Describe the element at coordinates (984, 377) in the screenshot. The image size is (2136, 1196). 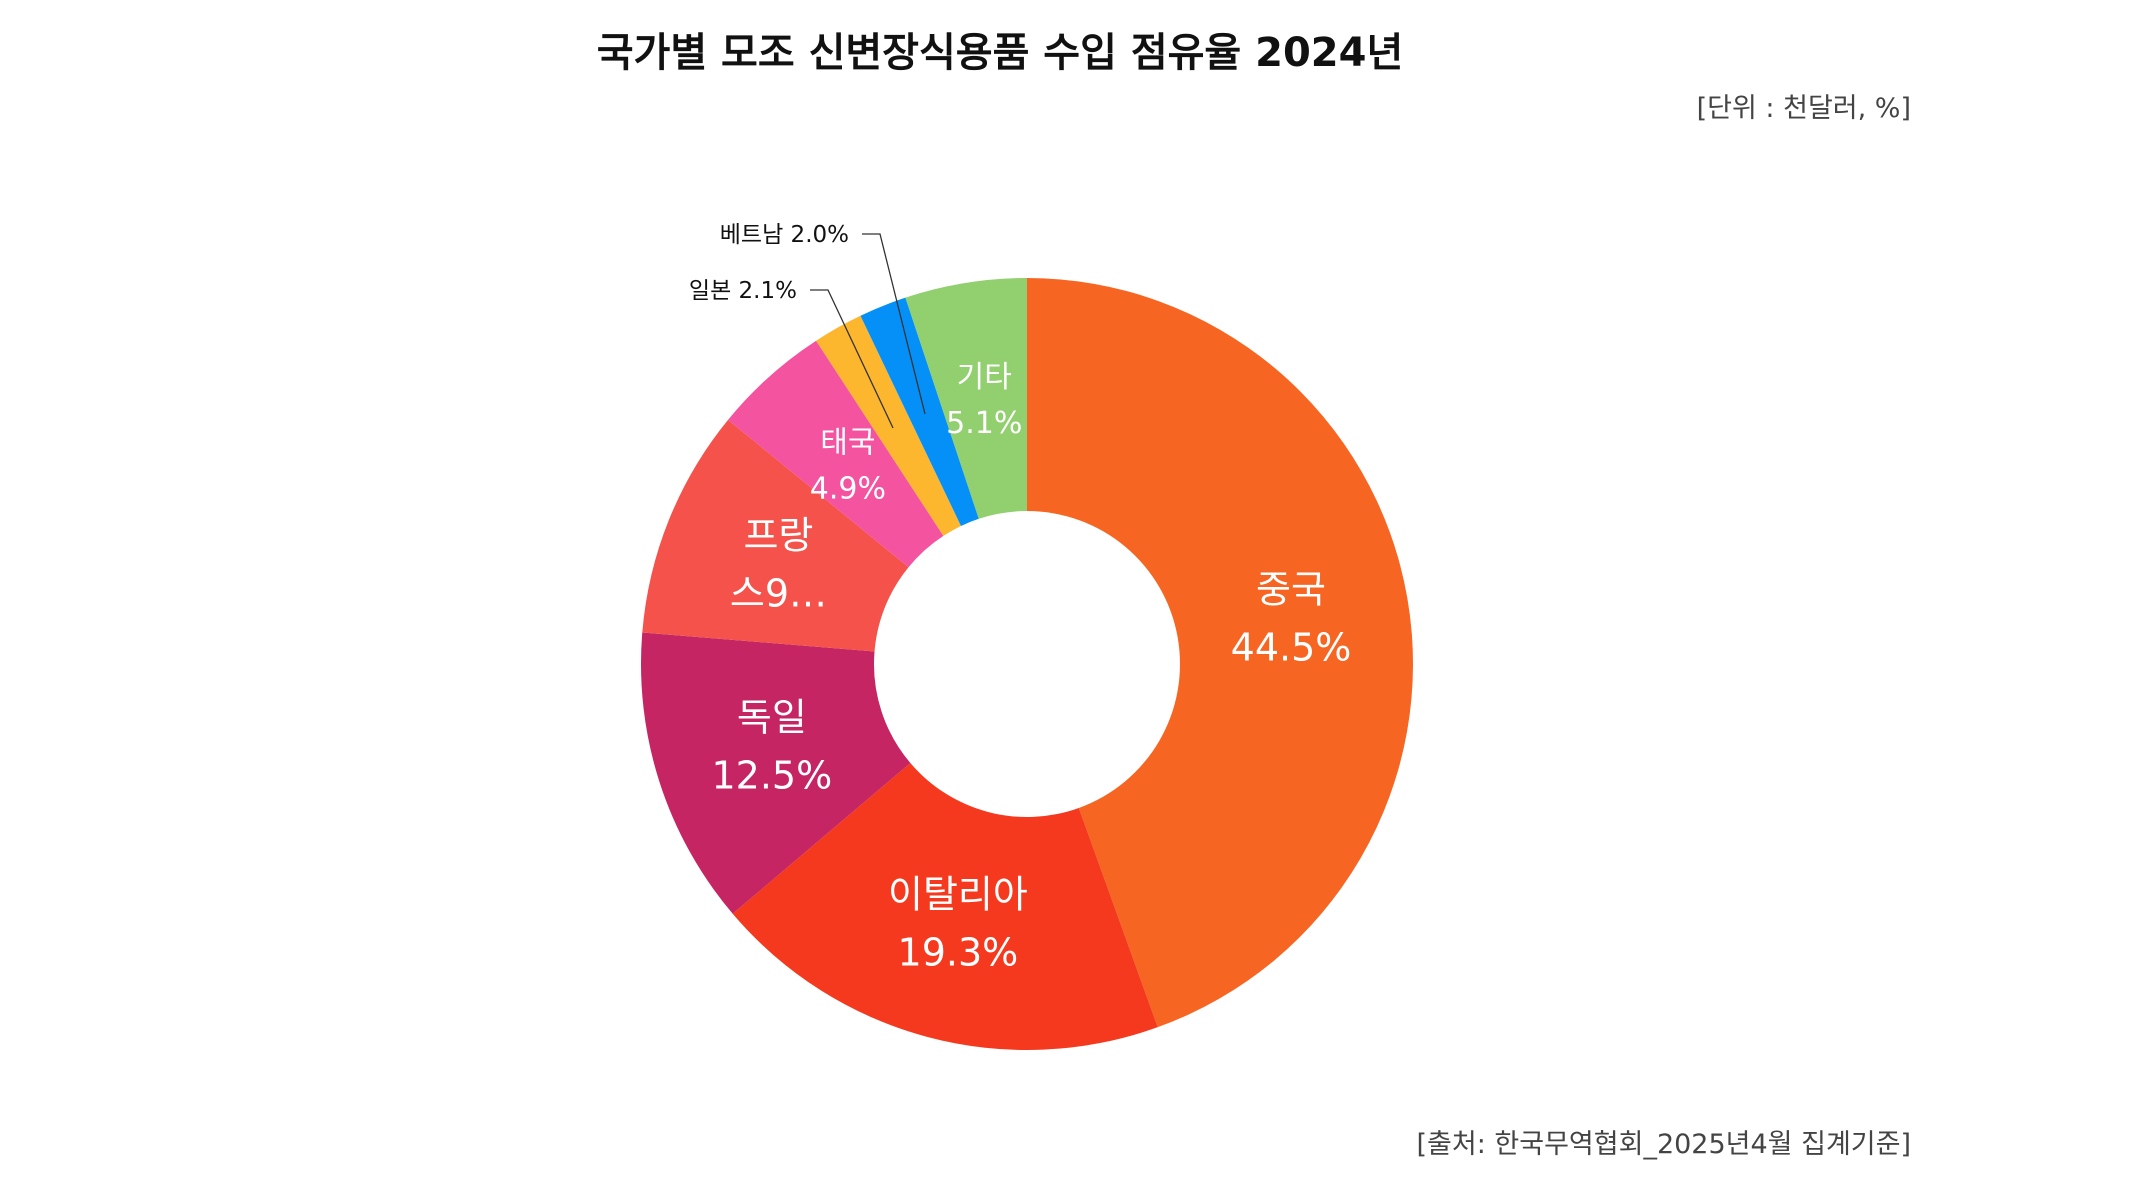
I see `data-label-7-0: 기타` at that location.